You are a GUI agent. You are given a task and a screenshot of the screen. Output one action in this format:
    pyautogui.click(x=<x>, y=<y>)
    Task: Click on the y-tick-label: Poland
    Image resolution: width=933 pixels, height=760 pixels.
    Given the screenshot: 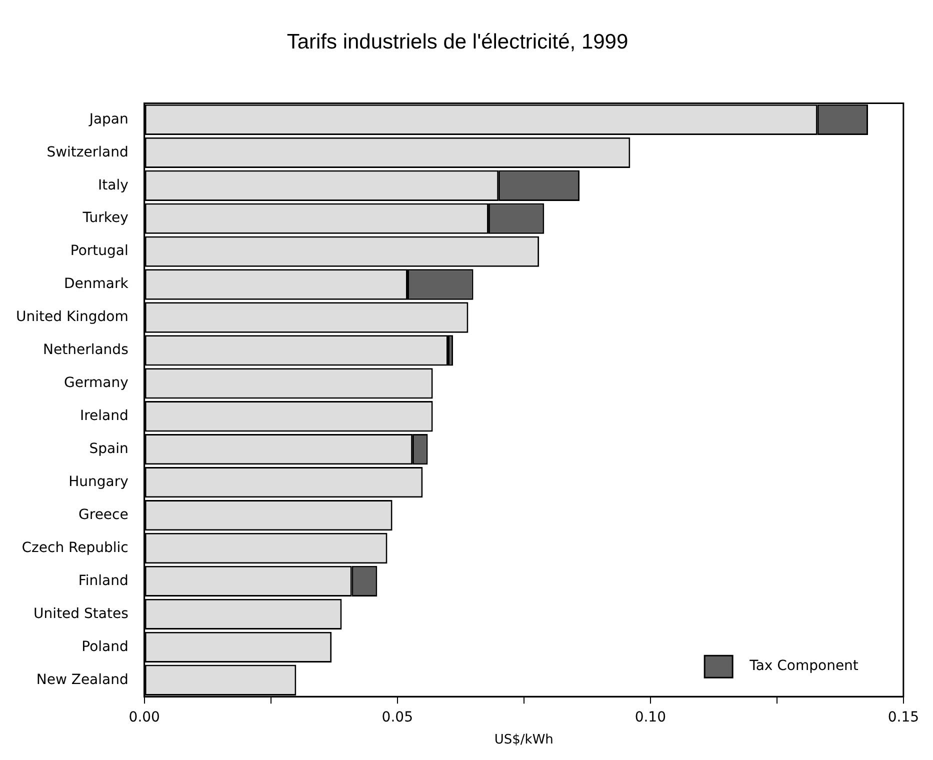 What is the action you would take?
    pyautogui.click(x=105, y=646)
    